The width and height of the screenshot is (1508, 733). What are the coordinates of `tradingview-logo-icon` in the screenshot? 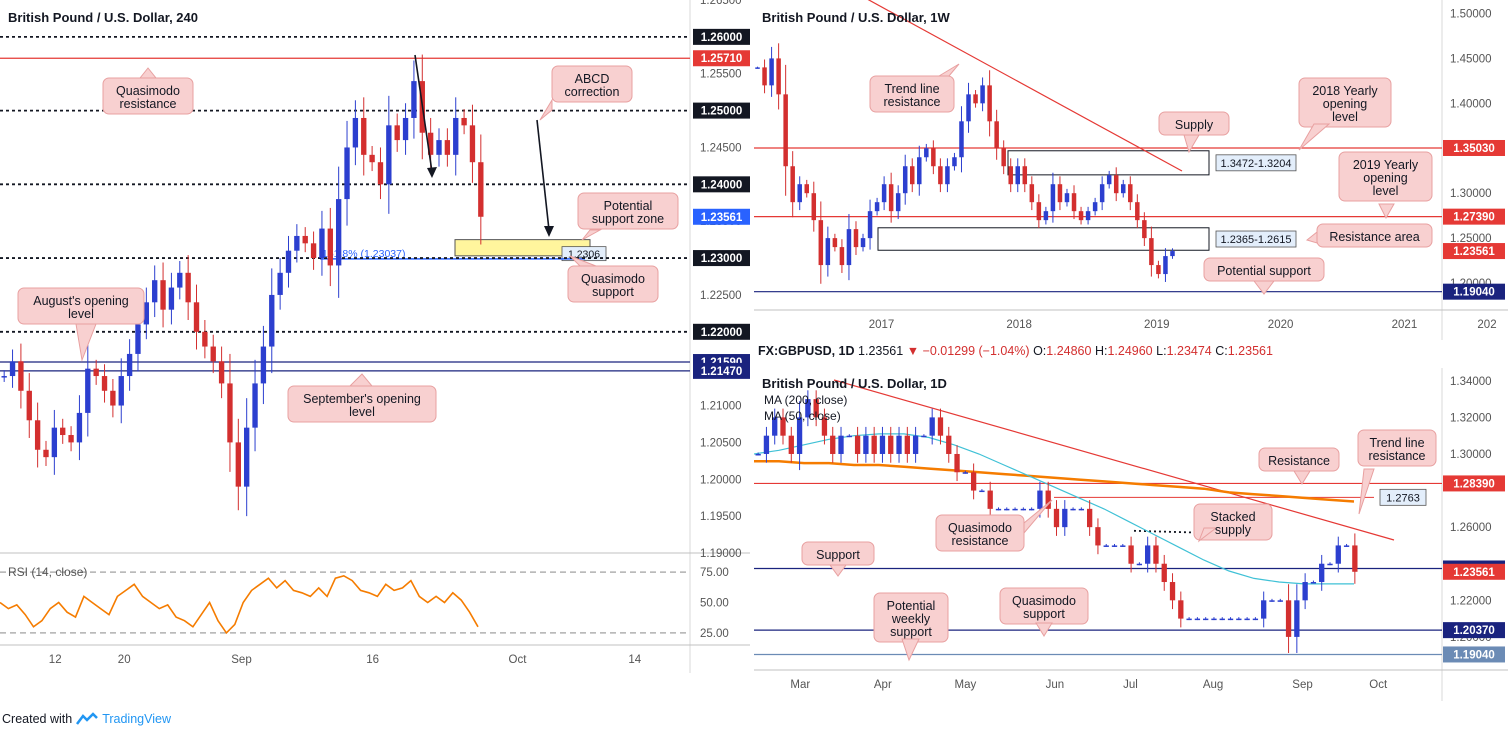 It's located at (87, 718).